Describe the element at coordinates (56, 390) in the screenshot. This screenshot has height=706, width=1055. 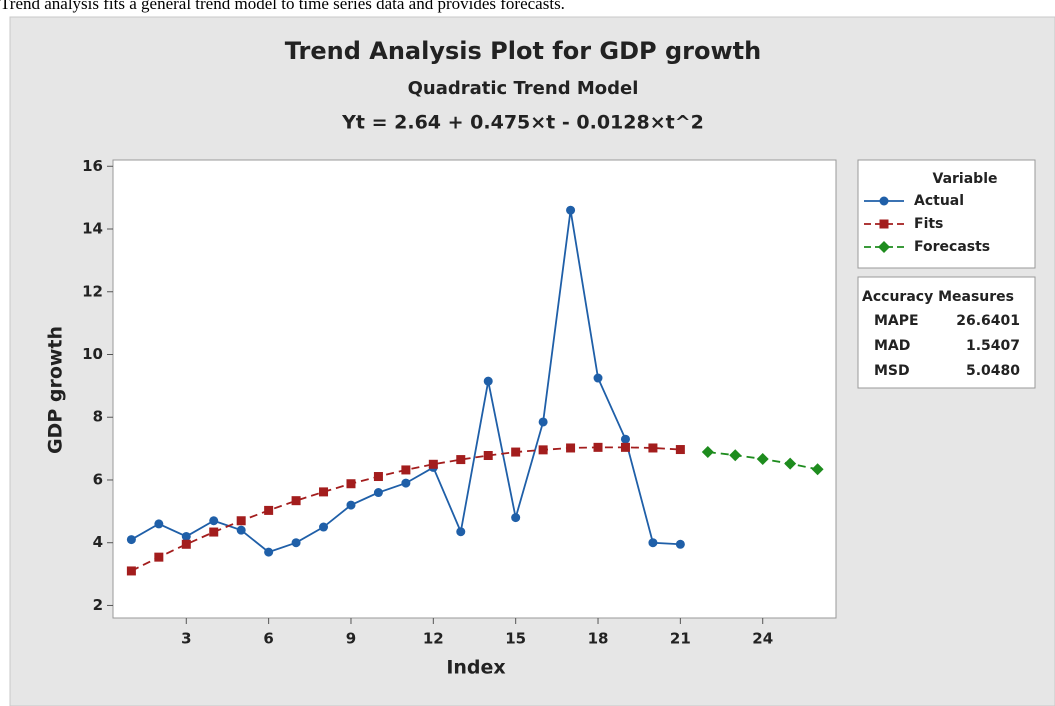
I see `y-axis-label: GDP growth` at that location.